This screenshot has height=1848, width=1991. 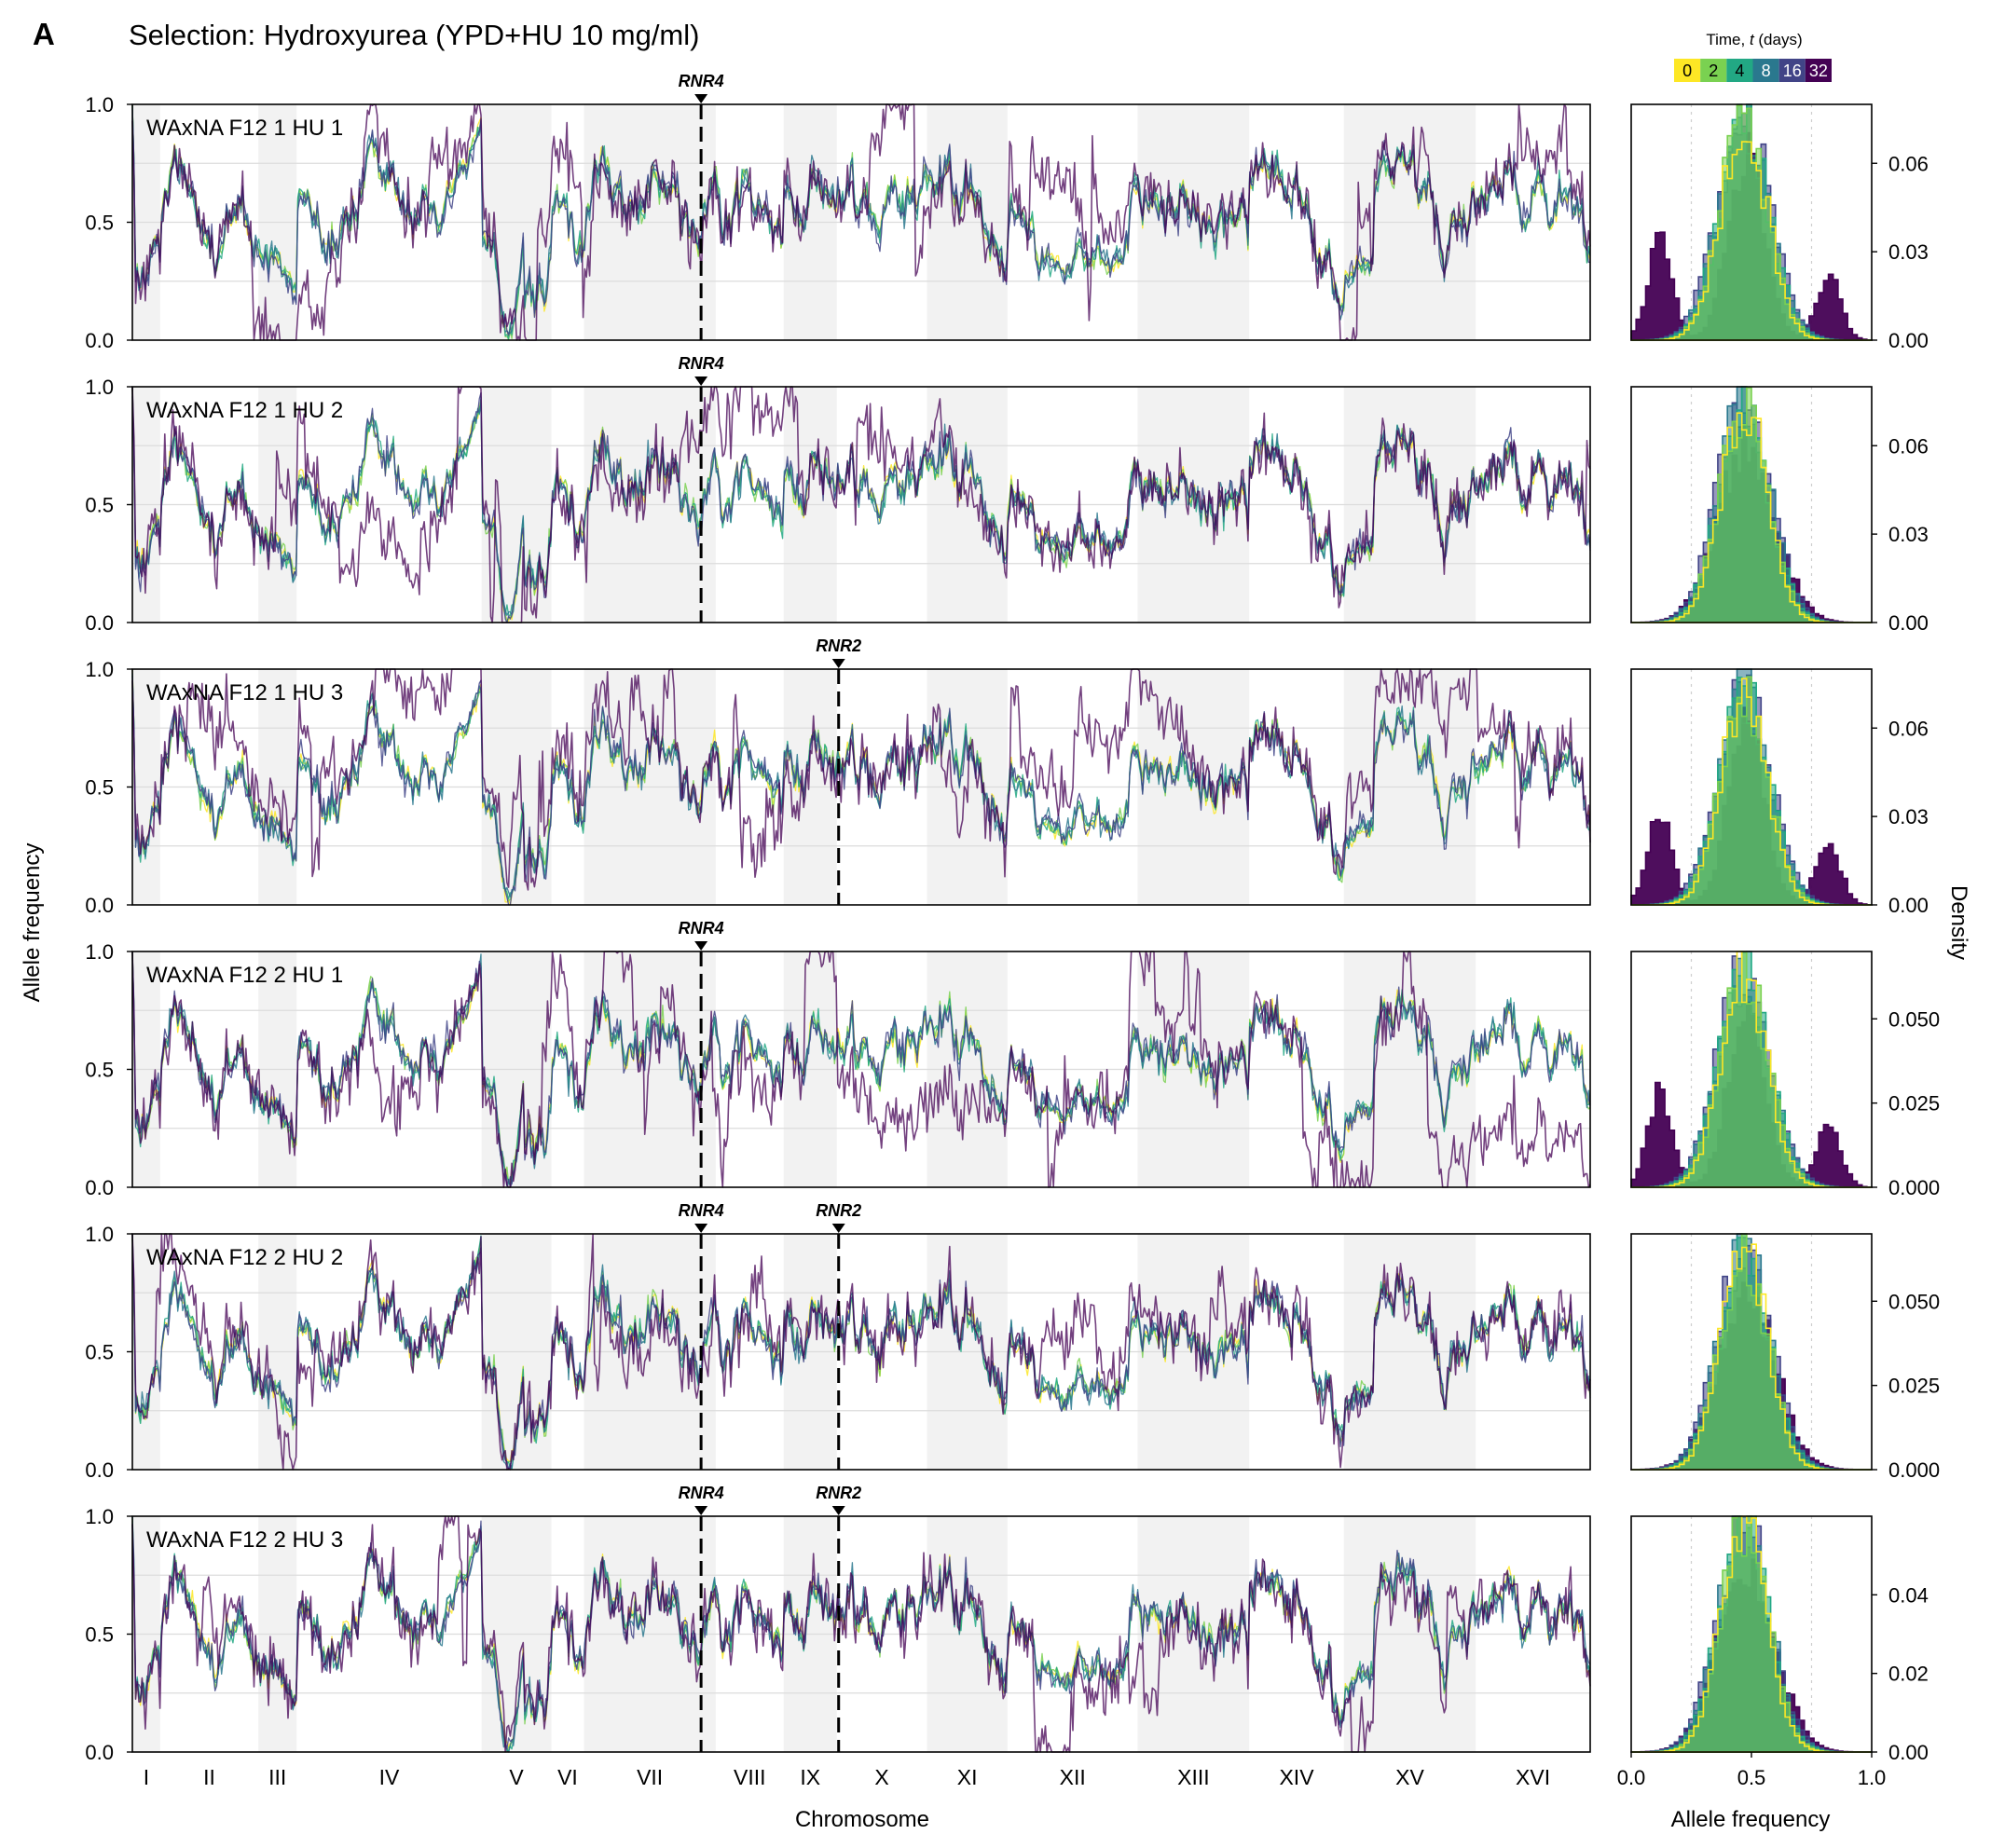 I want to click on y-axis-label: Allele frequency, so click(x=32, y=923).